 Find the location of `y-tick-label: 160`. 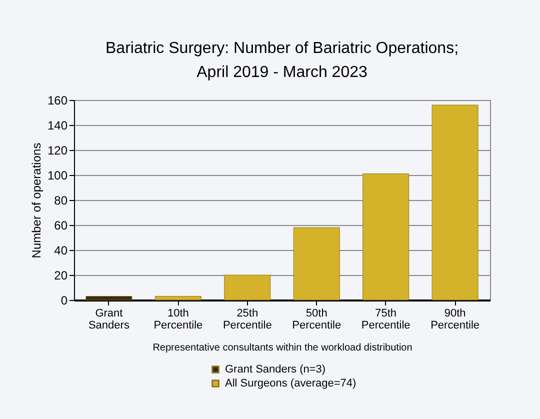

y-tick-label: 160 is located at coordinates (57, 101).